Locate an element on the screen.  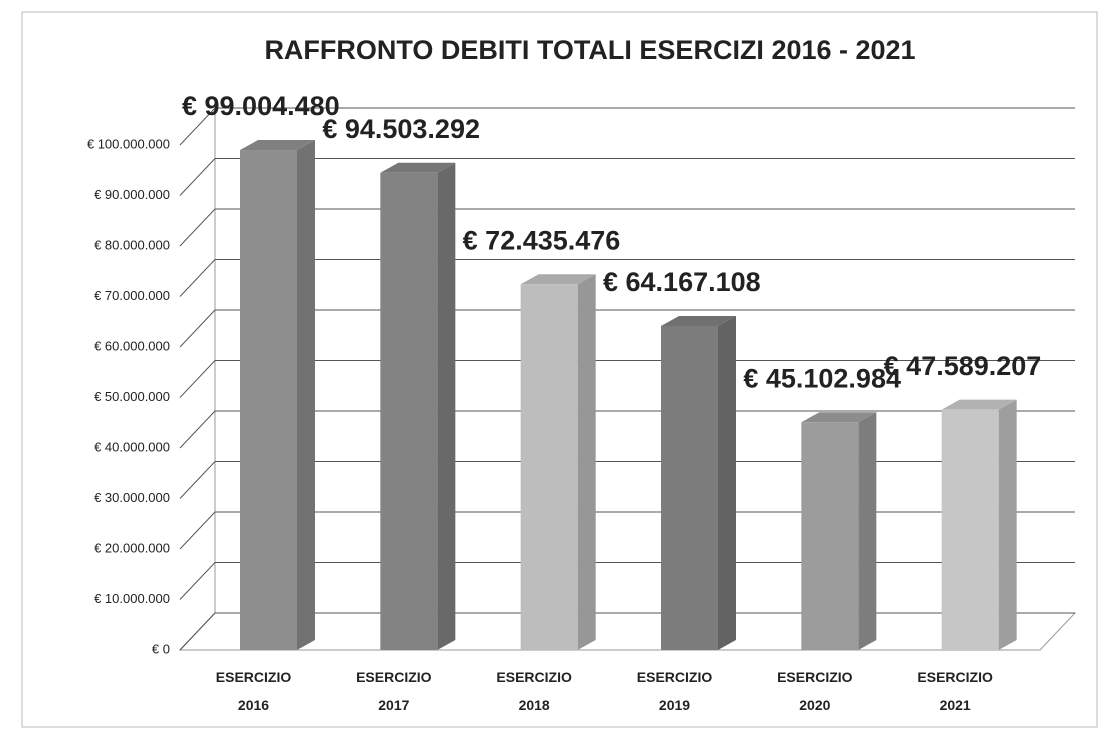
value-label: € 72.435.476 is located at coordinates (542, 240).